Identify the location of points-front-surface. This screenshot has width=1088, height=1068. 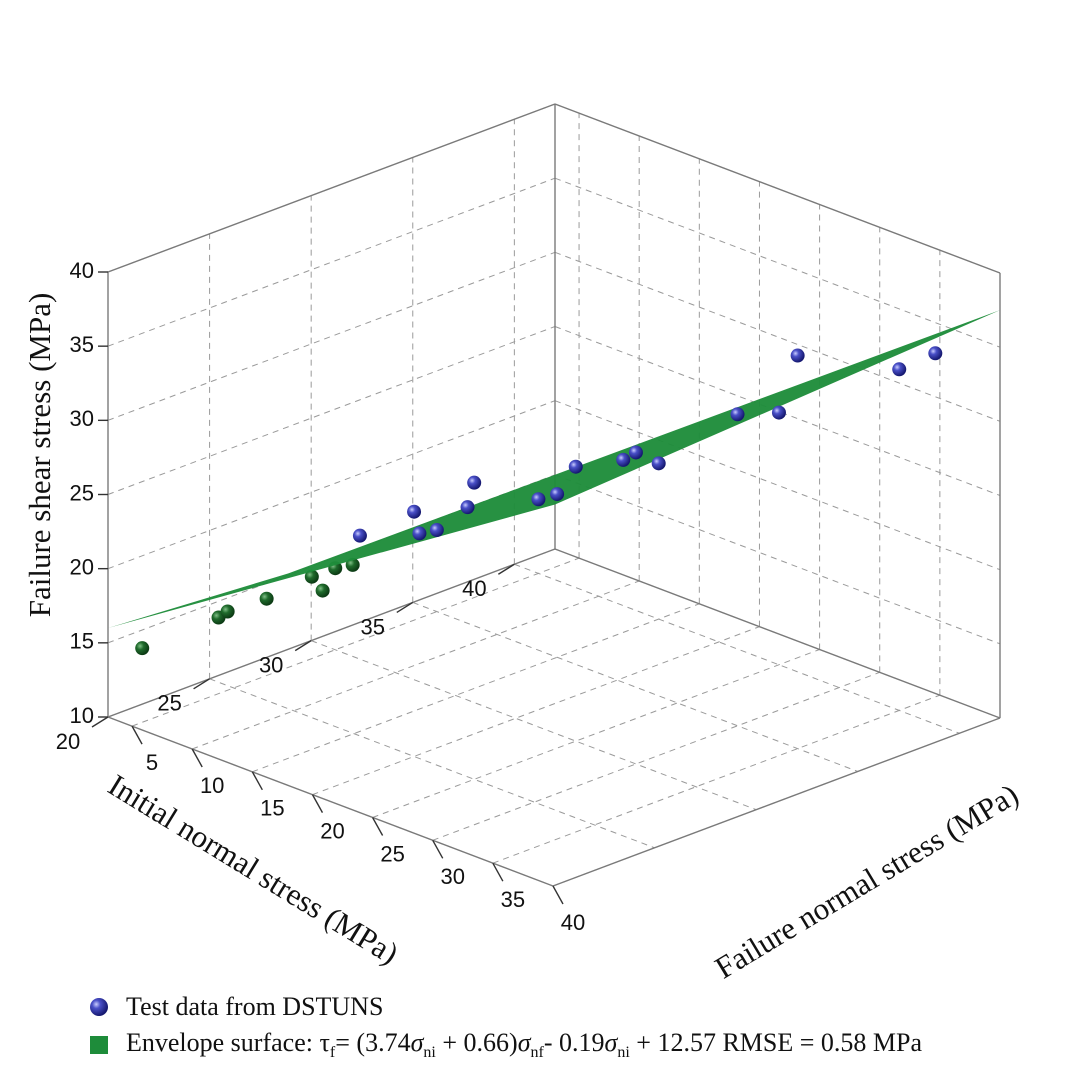
(647, 444).